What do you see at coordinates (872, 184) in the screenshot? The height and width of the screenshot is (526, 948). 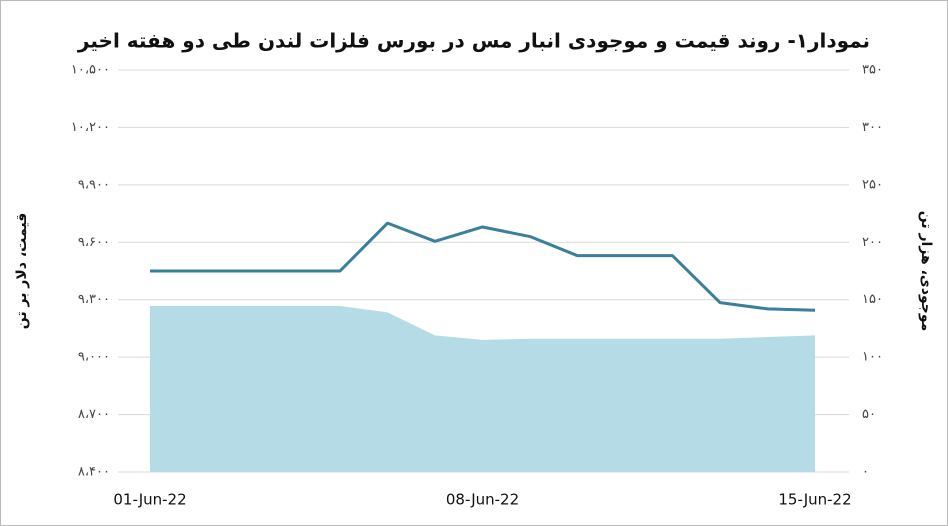 I see `y2-tick-label: ۲۵۰` at bounding box center [872, 184].